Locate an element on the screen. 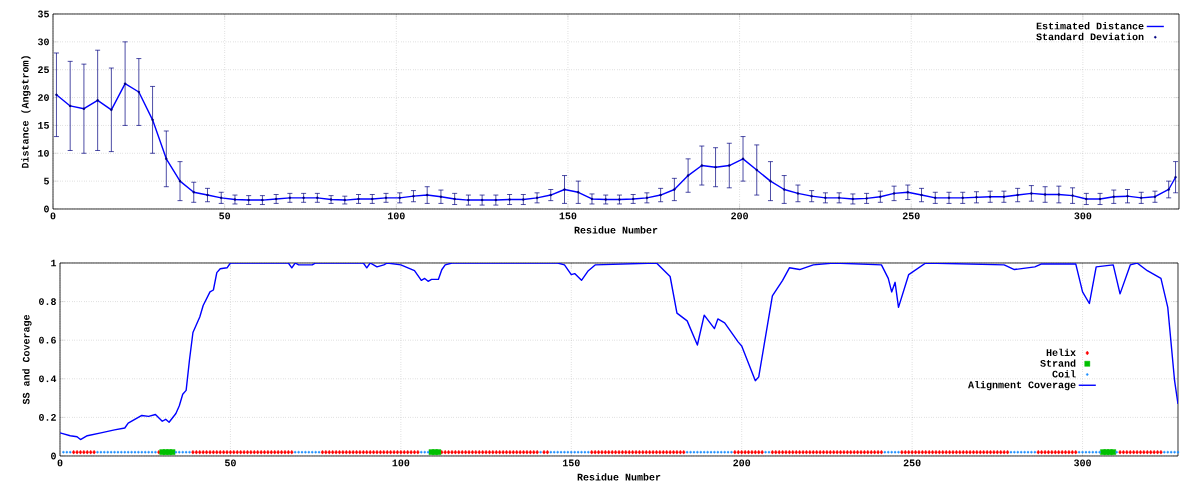 The height and width of the screenshot is (500, 1200). y-tick-label: 0.2 is located at coordinates (47, 417).